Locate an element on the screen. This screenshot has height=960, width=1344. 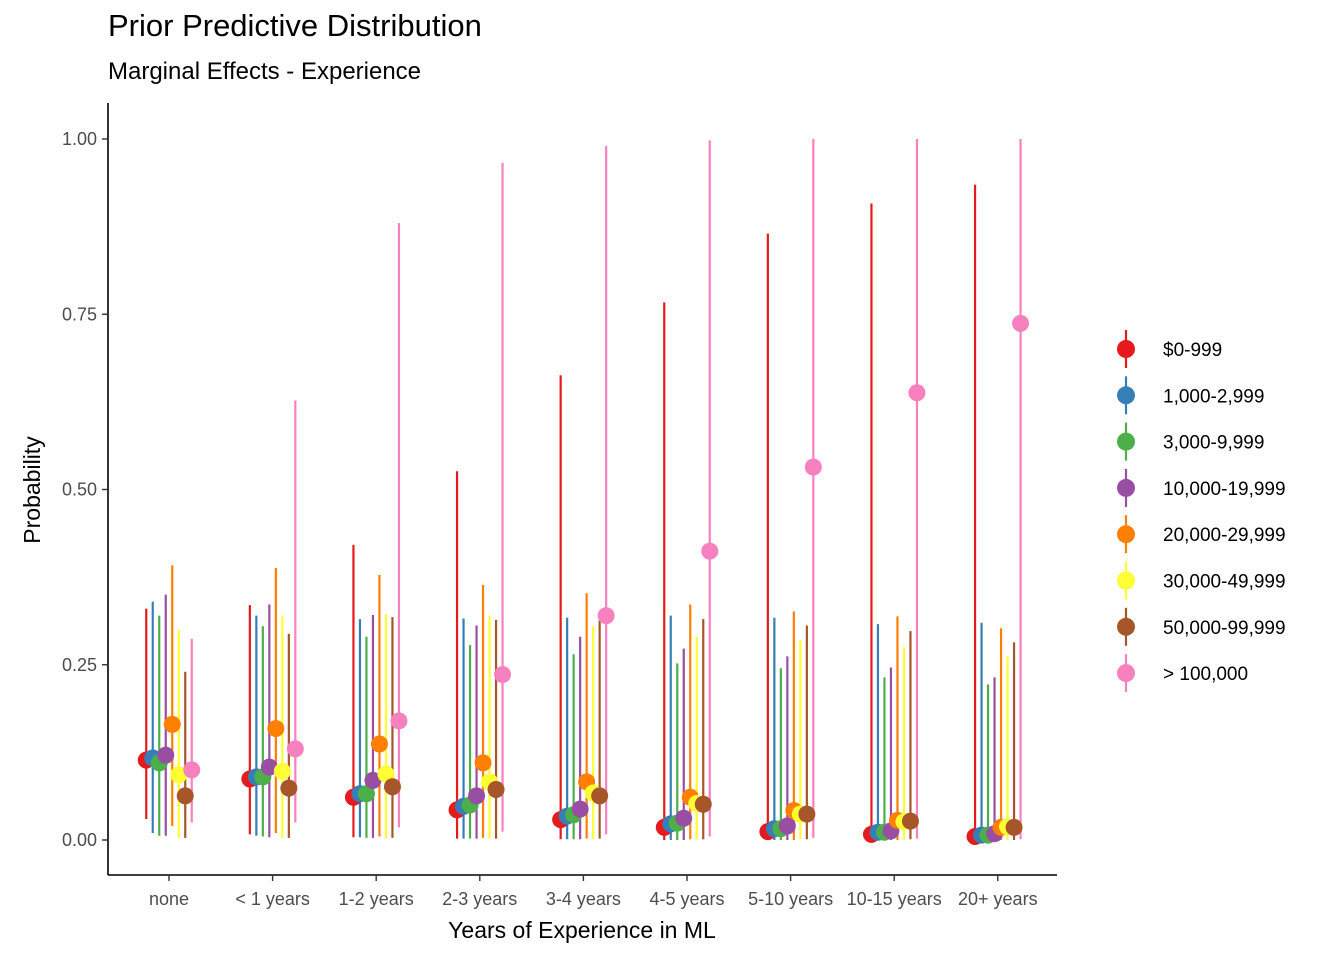
x-tick-label: none is located at coordinates (169, 899).